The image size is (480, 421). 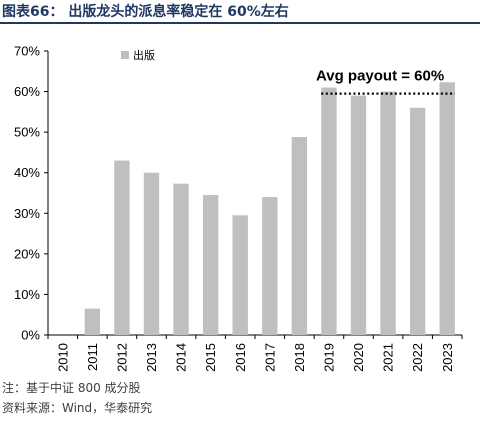 What do you see at coordinates (27, 253) in the screenshot?
I see `y-tick-label: 20%` at bounding box center [27, 253].